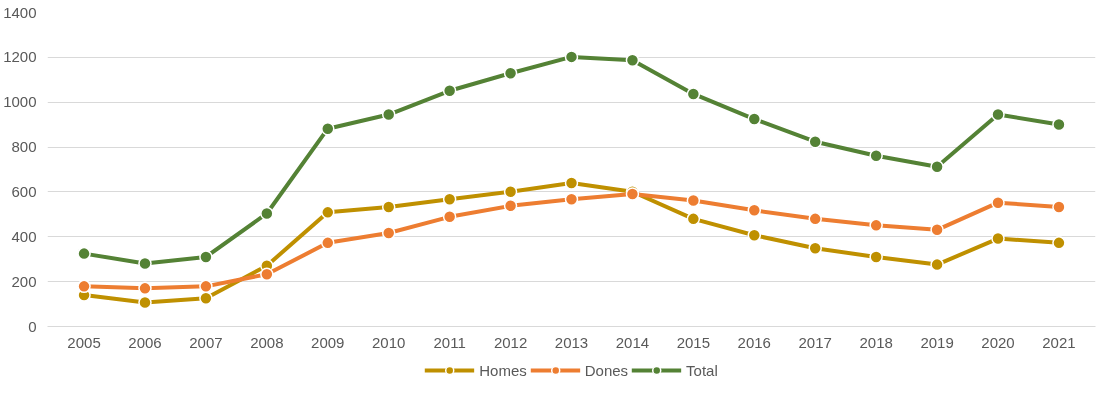 This screenshot has height=406, width=1119. Describe the element at coordinates (510, 342) in the screenshot. I see `x-tick-label: 2012` at that location.